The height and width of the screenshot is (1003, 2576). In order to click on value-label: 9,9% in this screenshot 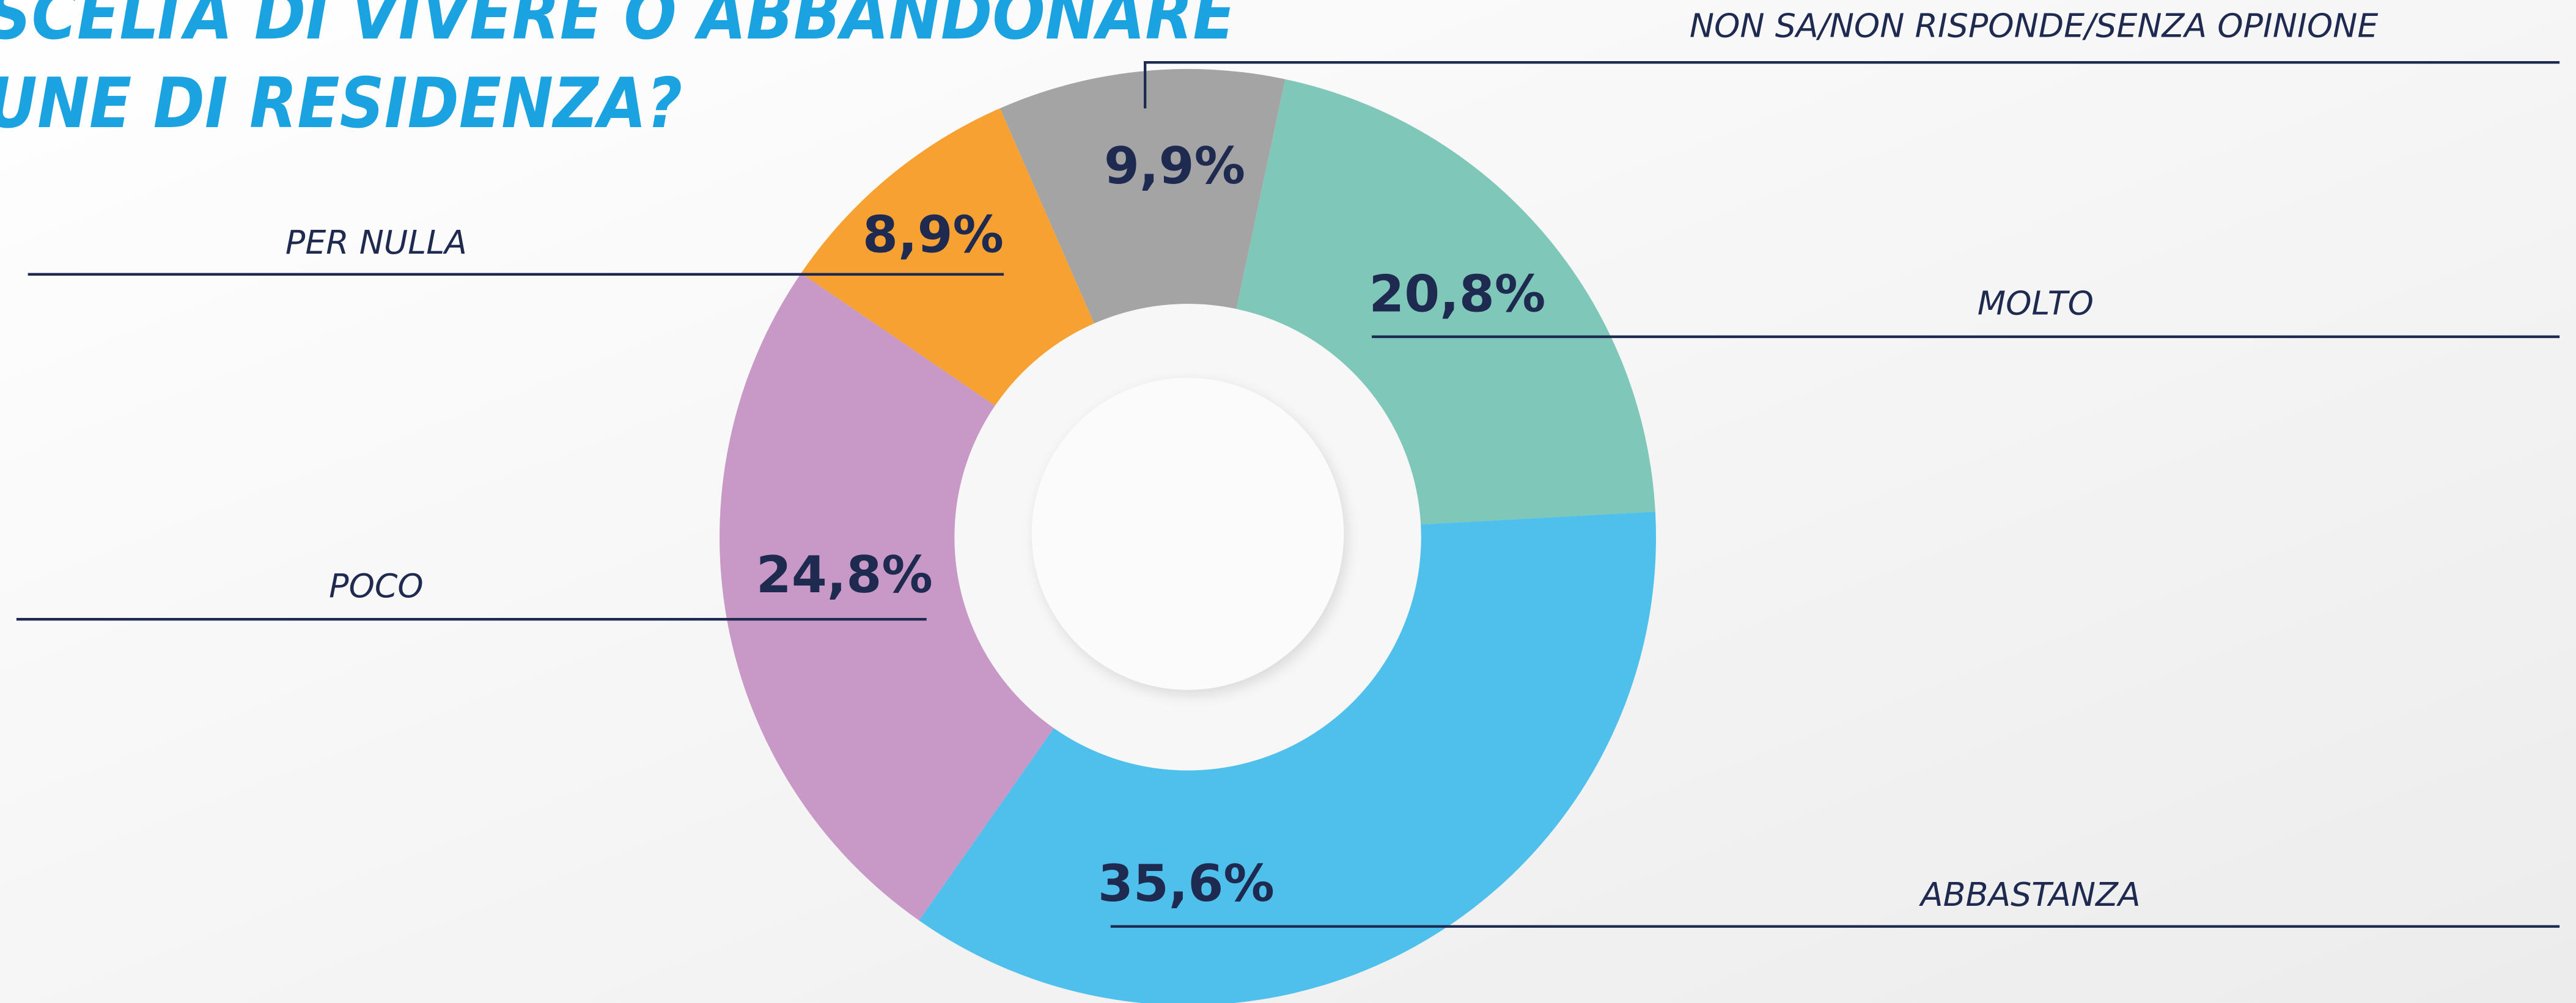, I will do `click(1174, 166)`.